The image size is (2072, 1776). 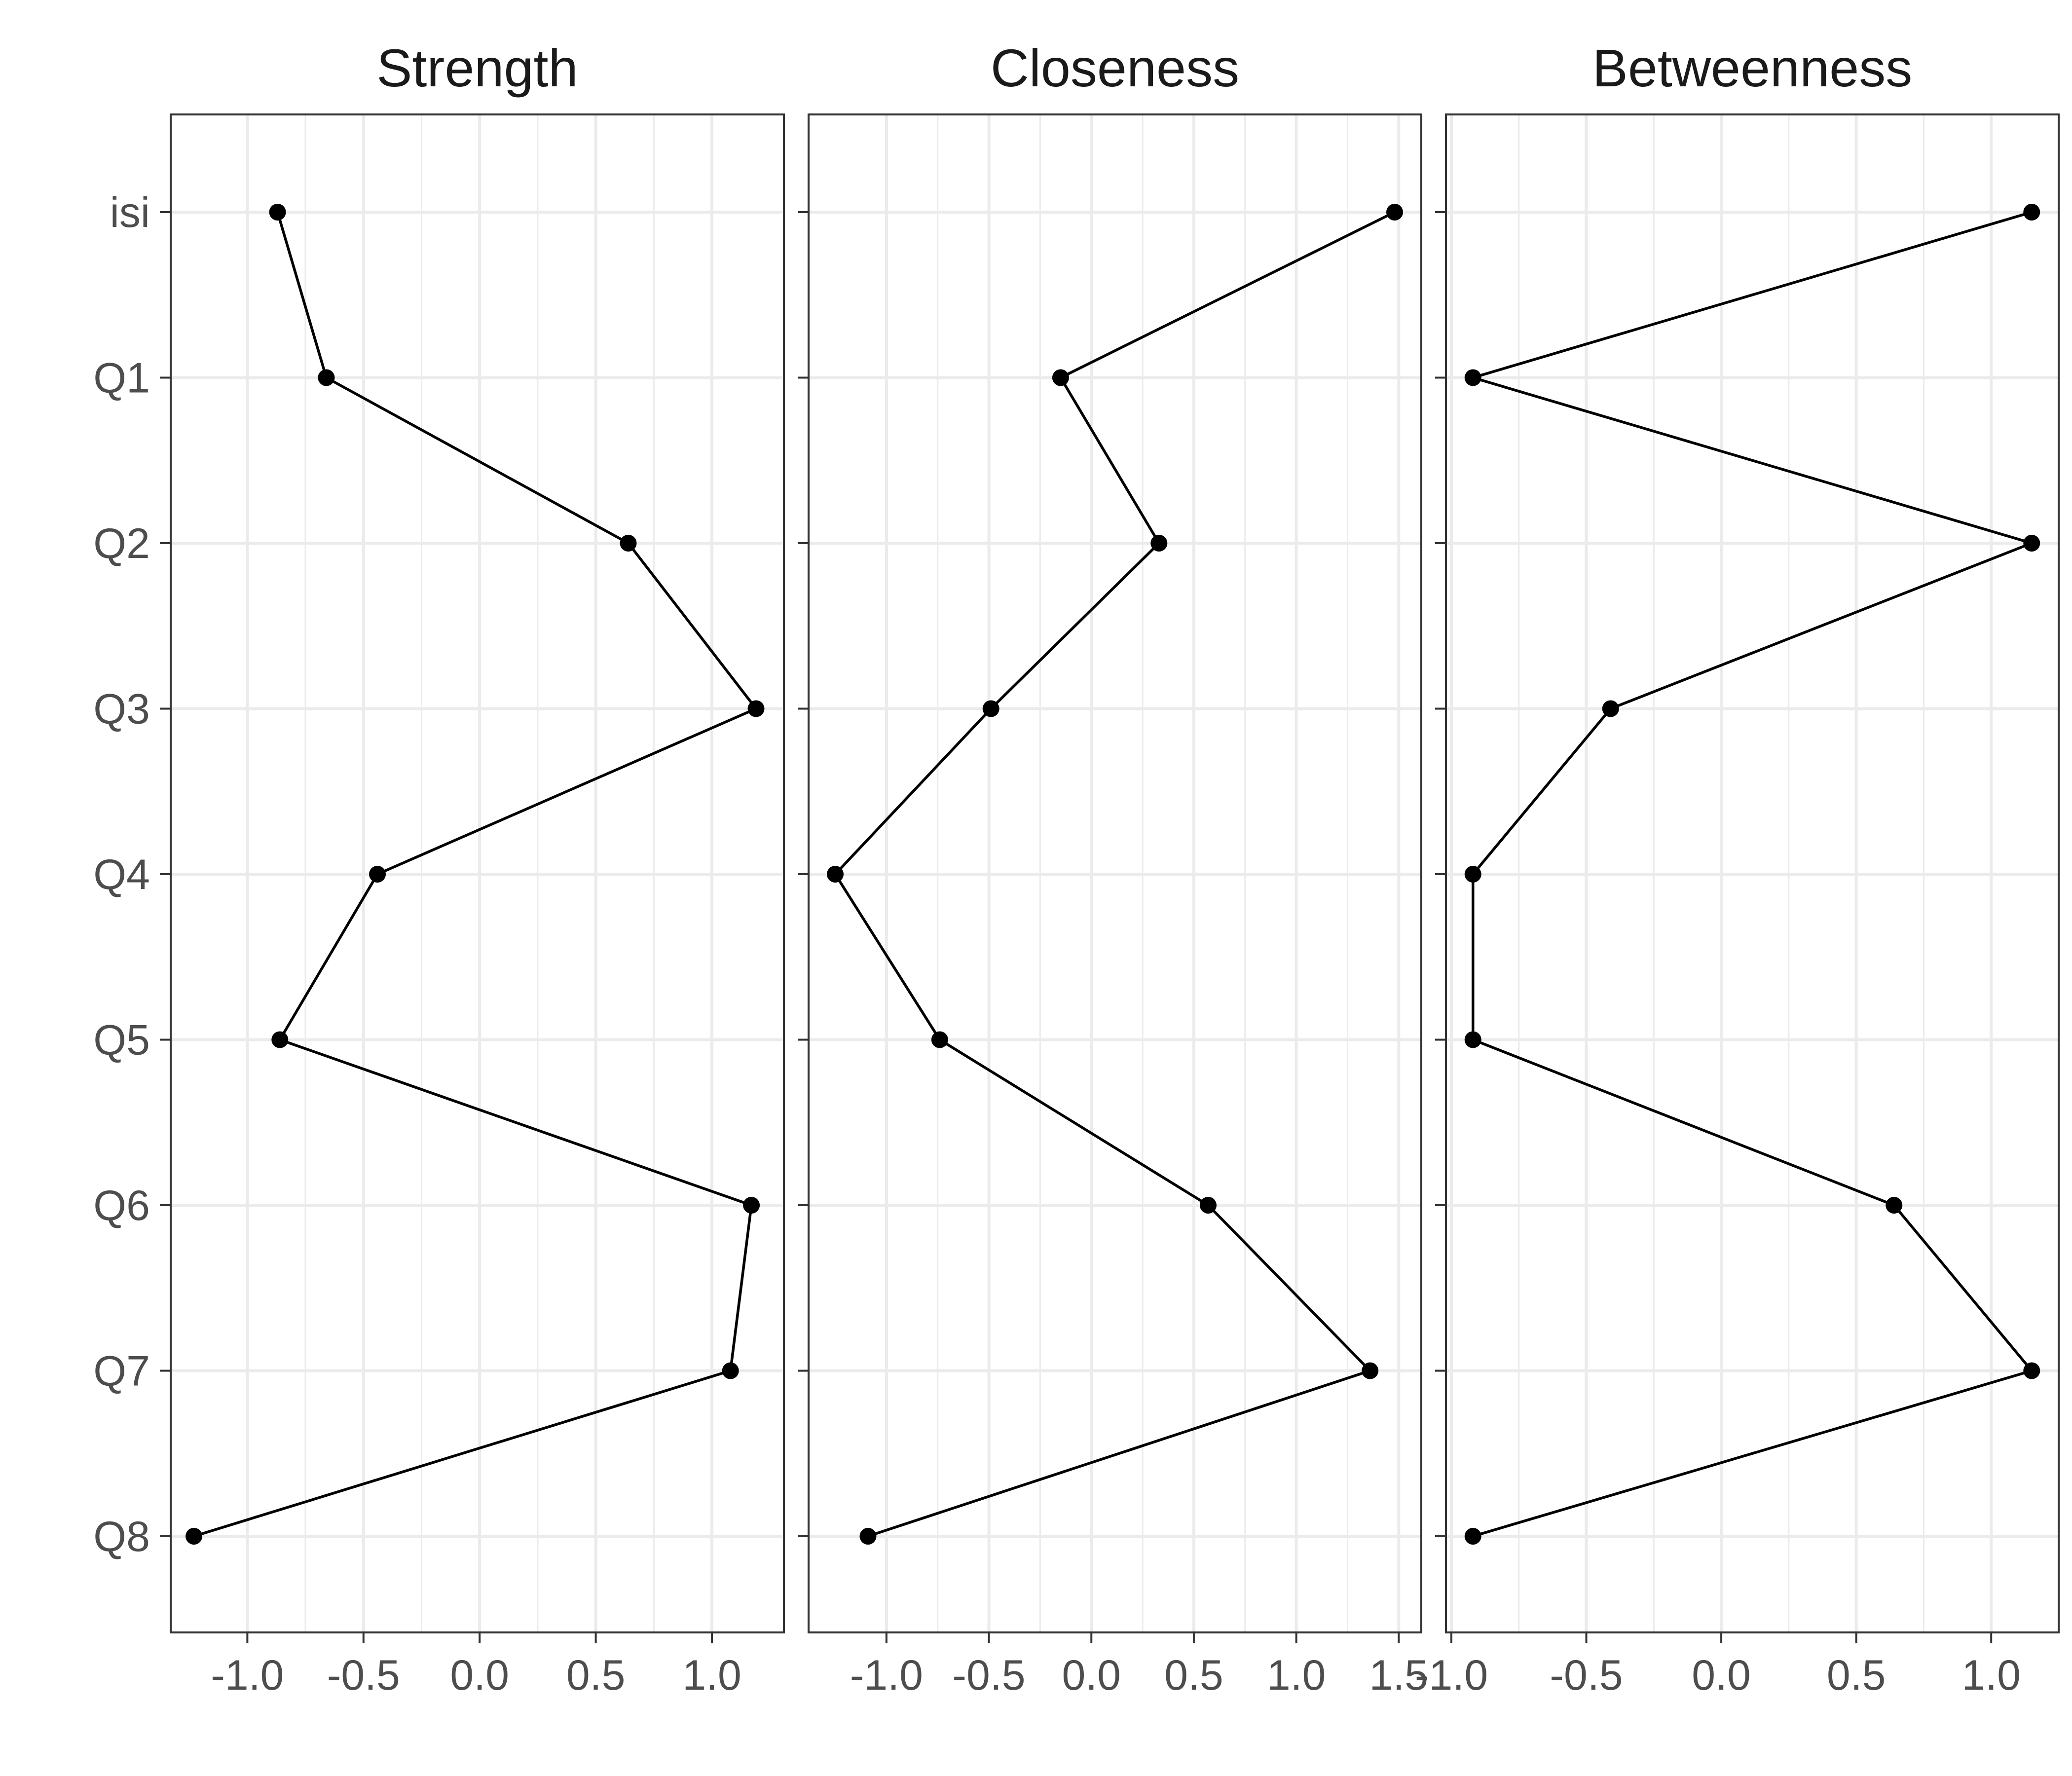 I want to click on x-tick-label-betweenness: 0.0, so click(x=1722, y=1676).